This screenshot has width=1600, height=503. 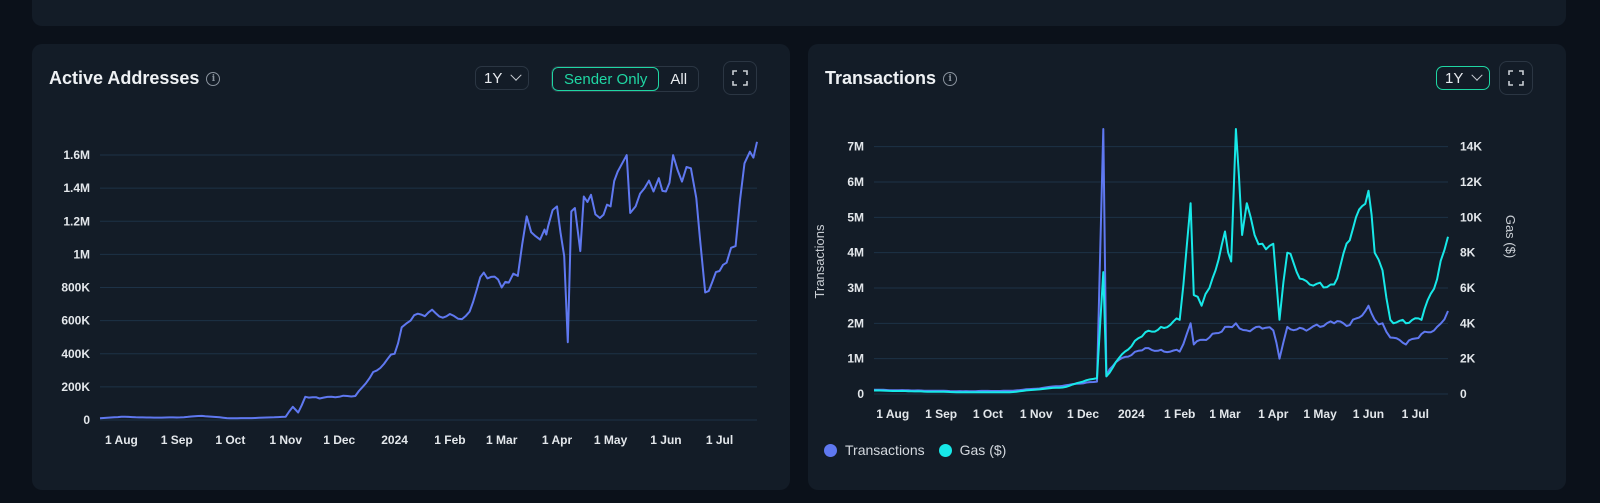 I want to click on top-card, so click(x=799, y=13).